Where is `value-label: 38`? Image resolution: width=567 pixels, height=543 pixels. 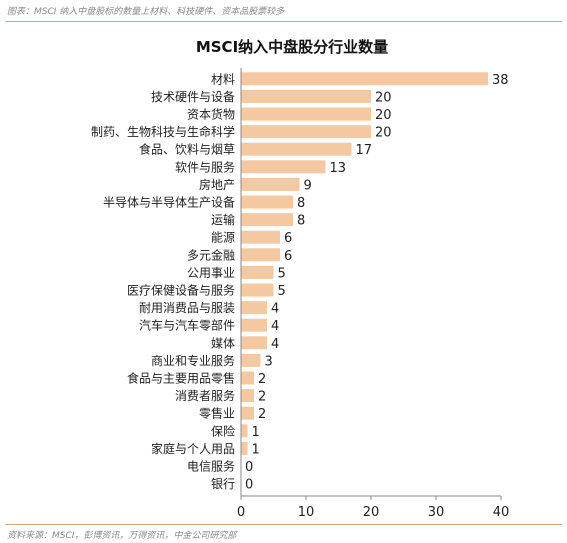
value-label: 38 is located at coordinates (500, 80).